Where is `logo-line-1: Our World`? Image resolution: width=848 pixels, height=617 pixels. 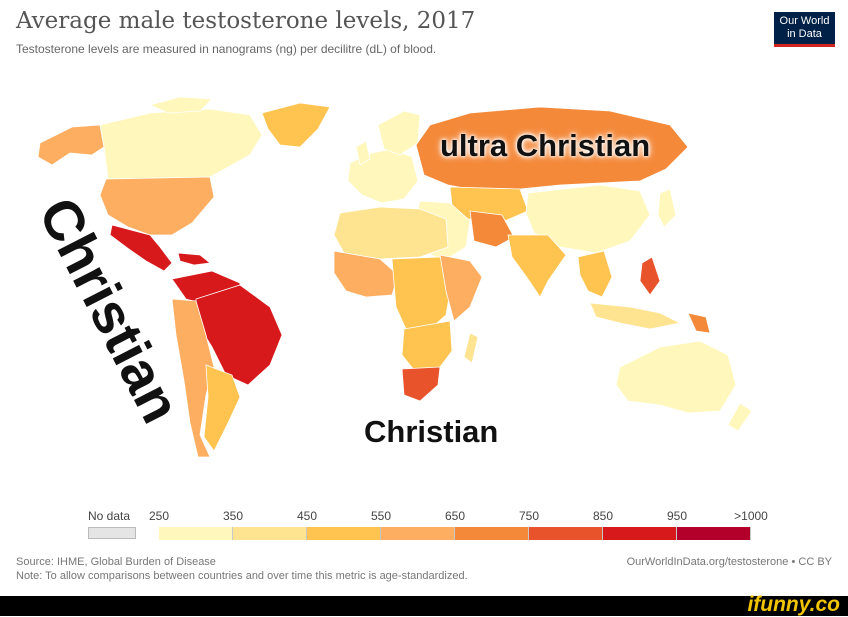 logo-line-1: Our World is located at coordinates (804, 21).